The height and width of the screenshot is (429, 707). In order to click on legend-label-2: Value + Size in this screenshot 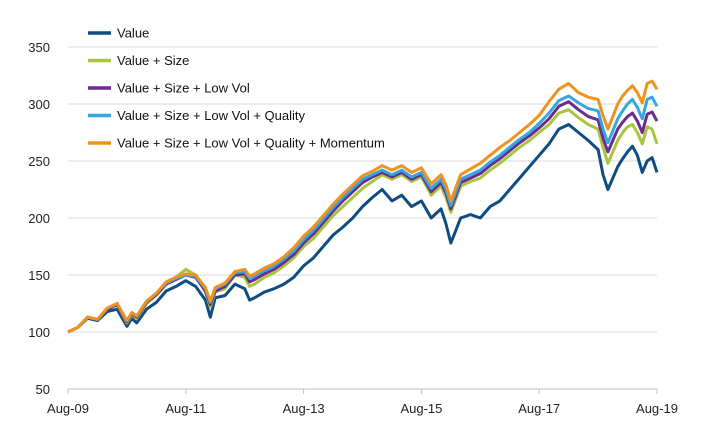, I will do `click(153, 60)`.